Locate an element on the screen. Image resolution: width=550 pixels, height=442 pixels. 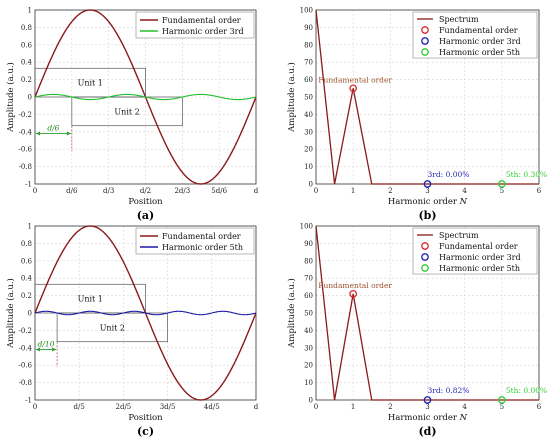
y-tick-label: 90 is located at coordinates (308, 244).